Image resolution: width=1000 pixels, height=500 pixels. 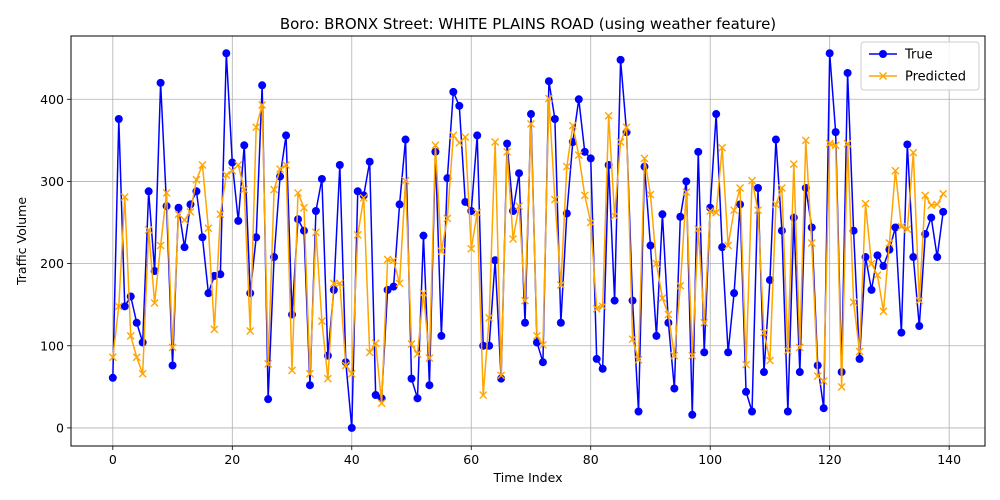 What do you see at coordinates (710, 459) in the screenshot?
I see `x-tick-label: 100` at bounding box center [710, 459].